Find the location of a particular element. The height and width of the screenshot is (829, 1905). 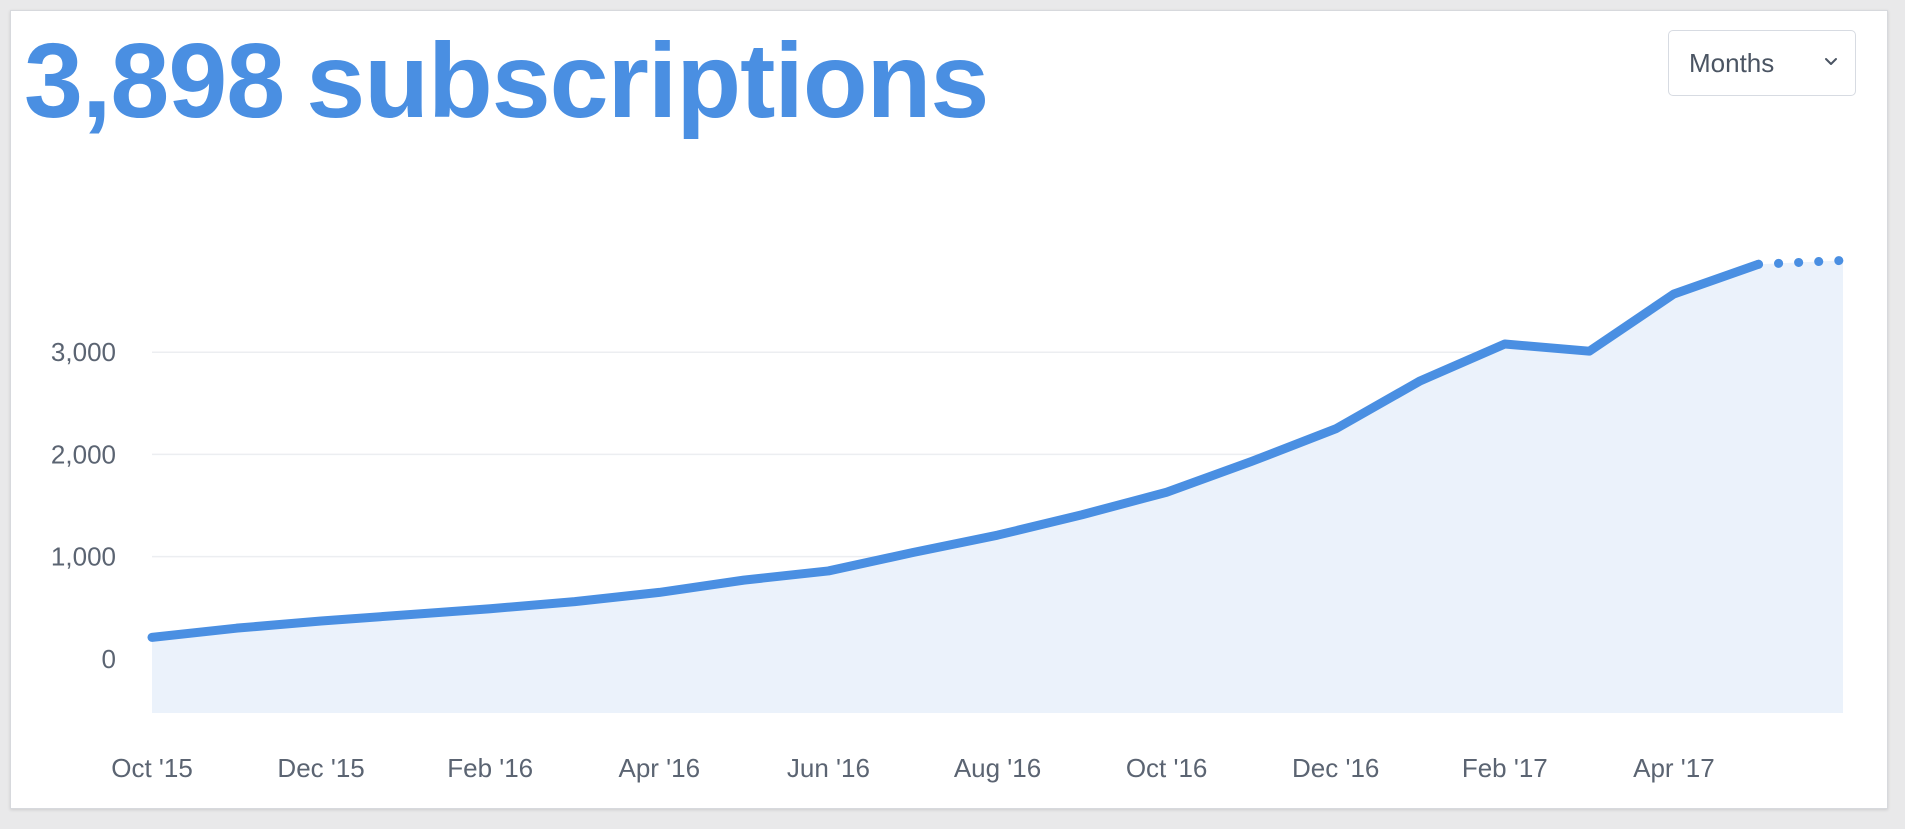

x-tick-label: Apr '17 is located at coordinates (1674, 768).